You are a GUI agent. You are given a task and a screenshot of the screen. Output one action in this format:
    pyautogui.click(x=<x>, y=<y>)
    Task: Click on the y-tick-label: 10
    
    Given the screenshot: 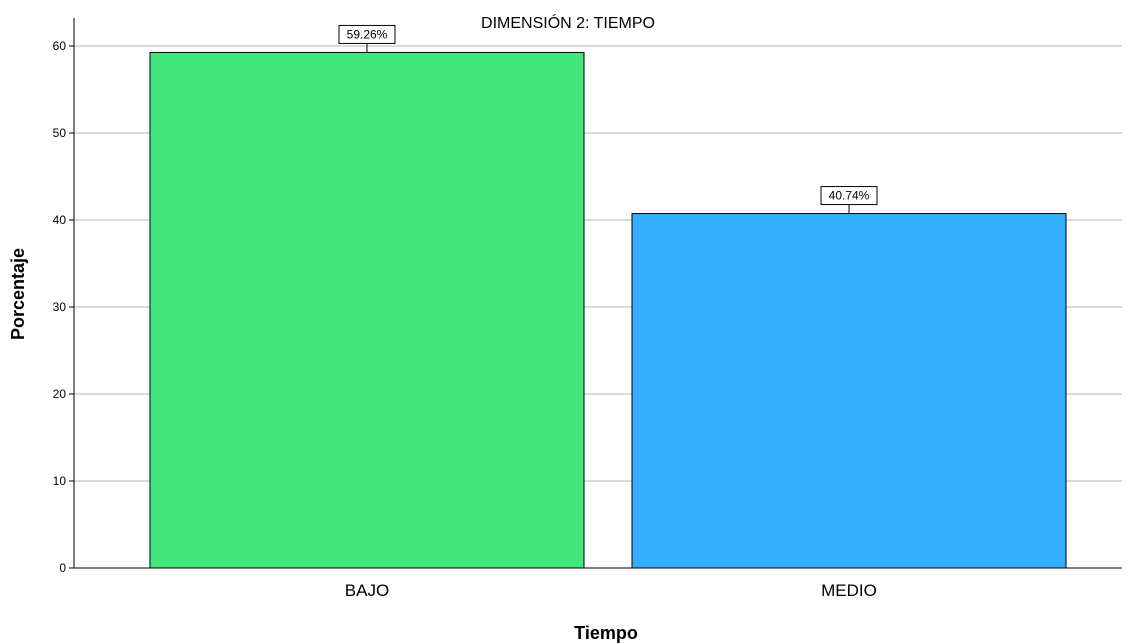 What is the action you would take?
    pyautogui.click(x=60, y=481)
    